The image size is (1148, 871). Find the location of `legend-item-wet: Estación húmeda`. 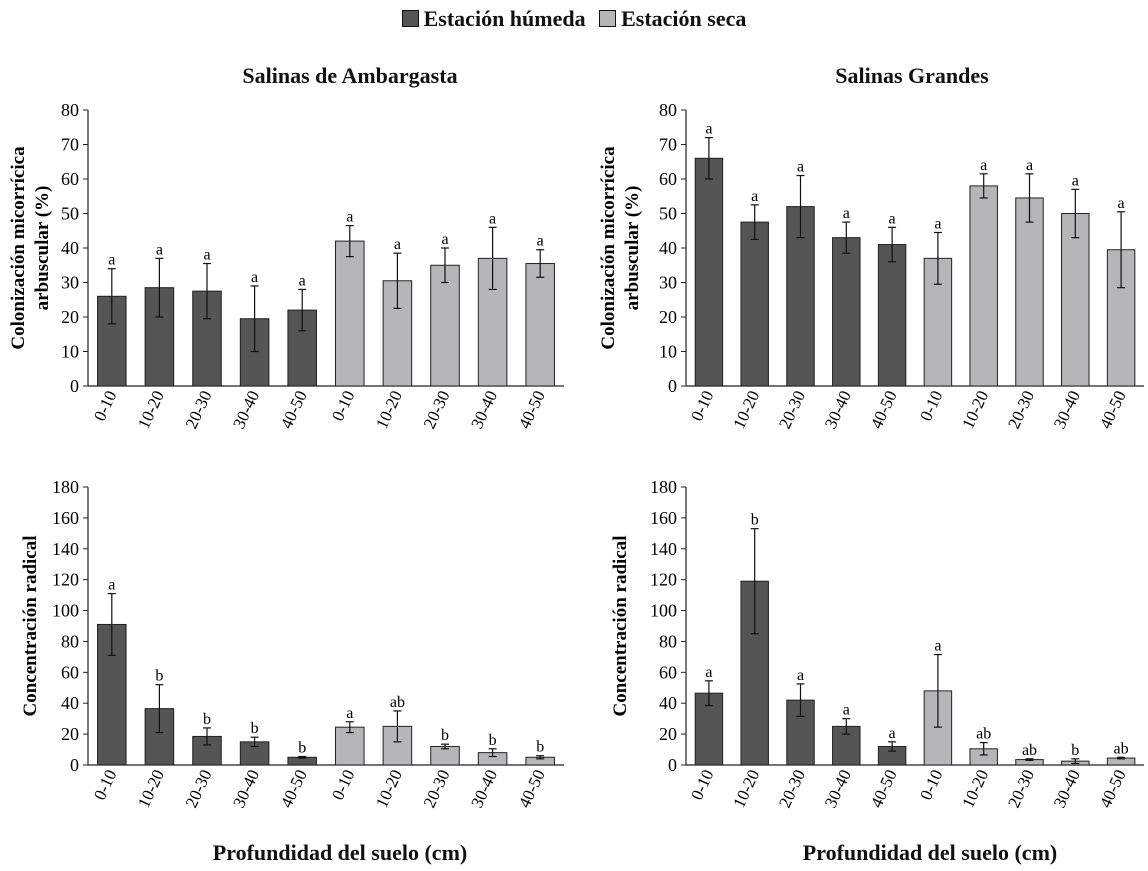

legend-item-wet: Estación húmeda is located at coordinates (493, 18).